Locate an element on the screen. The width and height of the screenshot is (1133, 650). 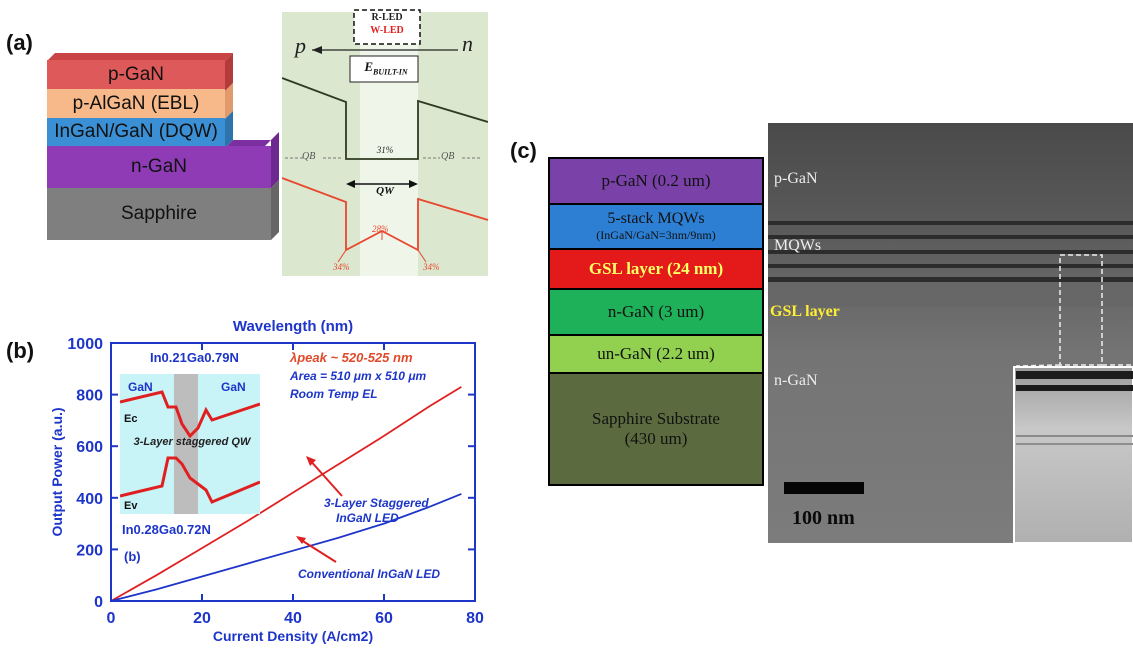
series-line-conventional is located at coordinates (286, 547).